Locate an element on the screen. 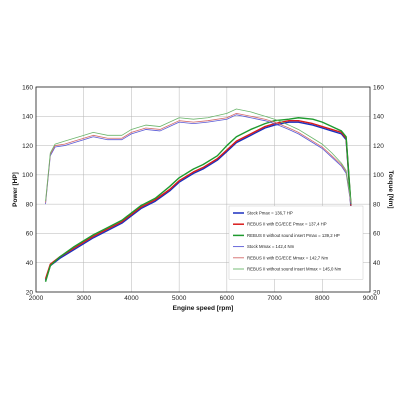  y-left-tick-label: 60 is located at coordinates (30, 234).